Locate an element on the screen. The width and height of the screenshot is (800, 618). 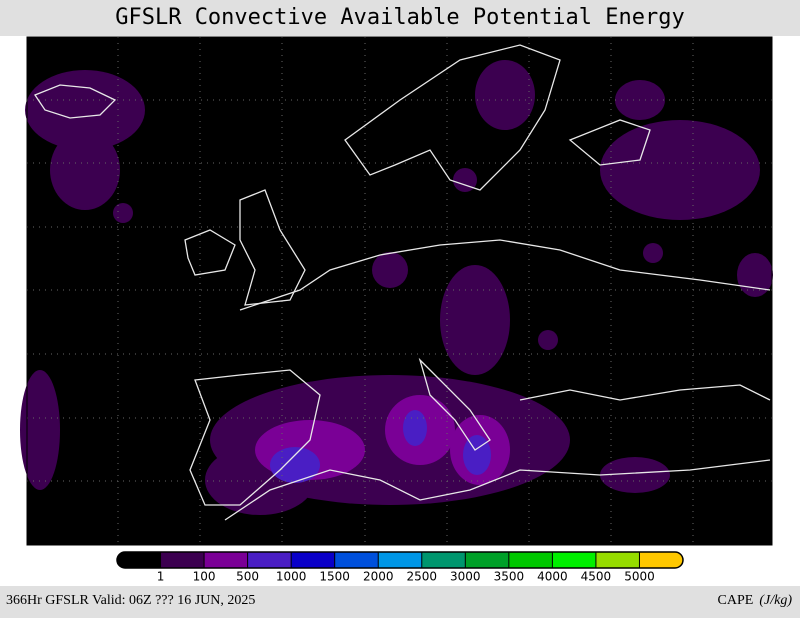
colorbar-outline is located at coordinates (400, 560).